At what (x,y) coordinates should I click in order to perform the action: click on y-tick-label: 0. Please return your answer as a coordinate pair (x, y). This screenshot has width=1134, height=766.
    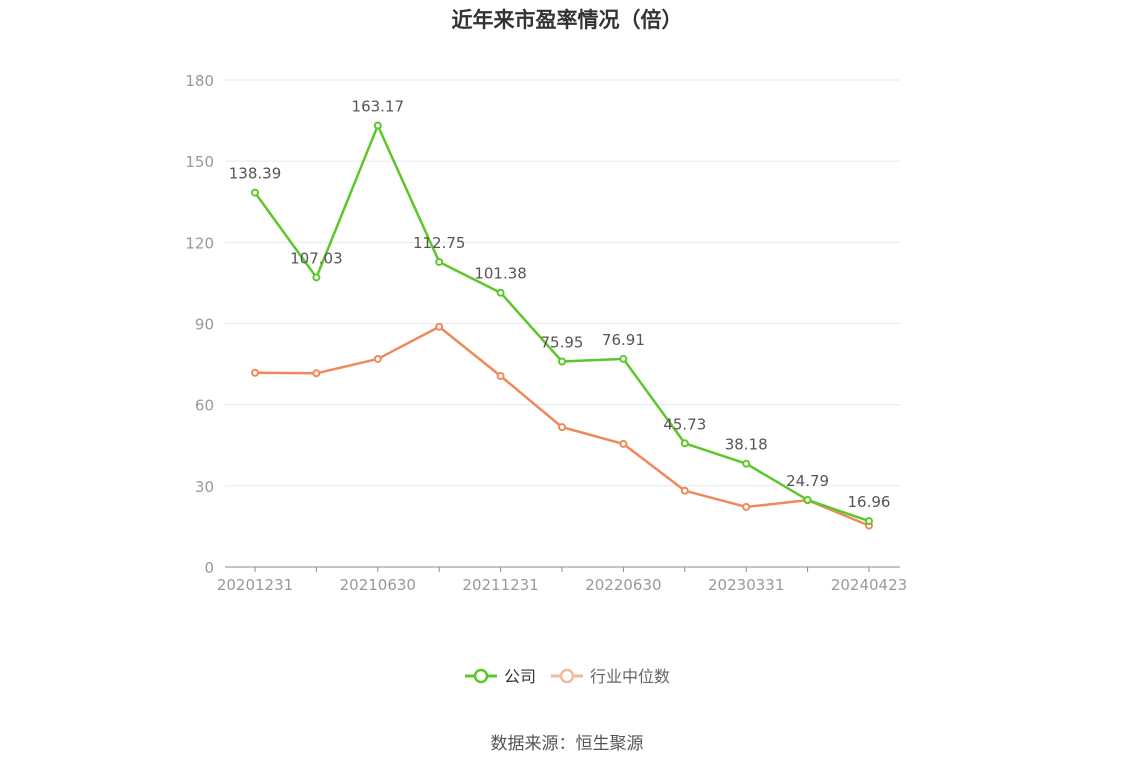
    Looking at the image, I should click on (209, 568).